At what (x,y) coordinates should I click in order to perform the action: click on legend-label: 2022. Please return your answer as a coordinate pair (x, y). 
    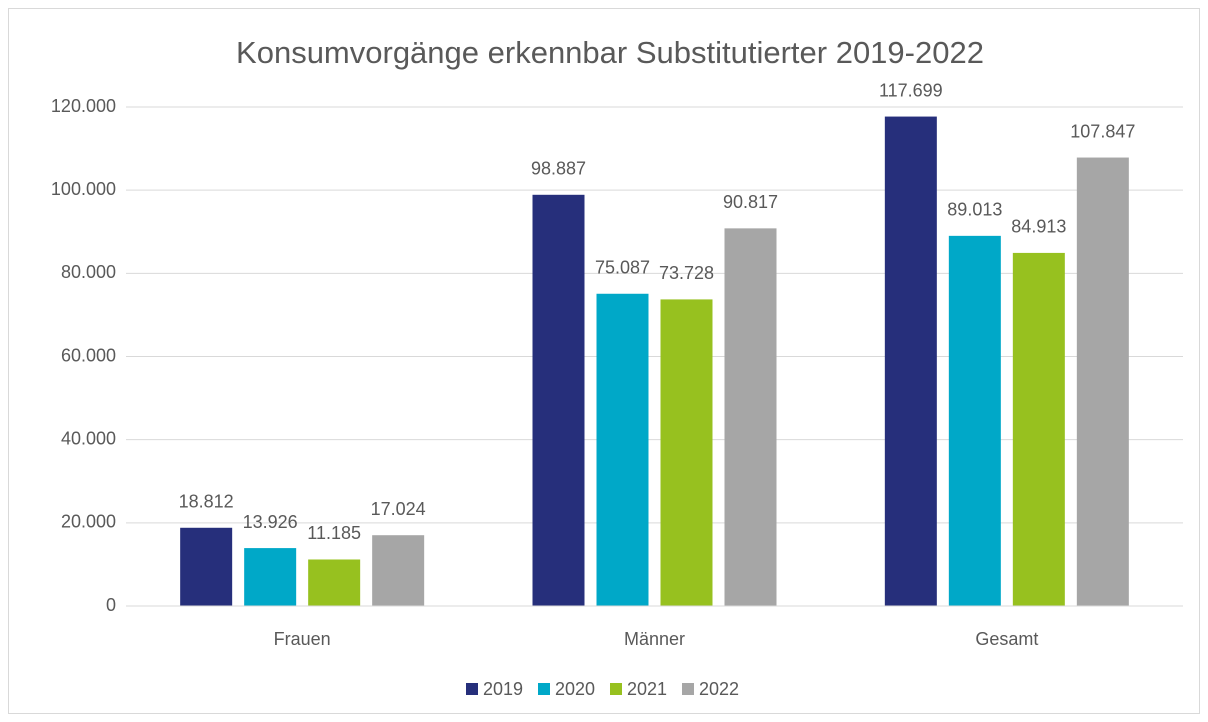
    Looking at the image, I should click on (719, 689).